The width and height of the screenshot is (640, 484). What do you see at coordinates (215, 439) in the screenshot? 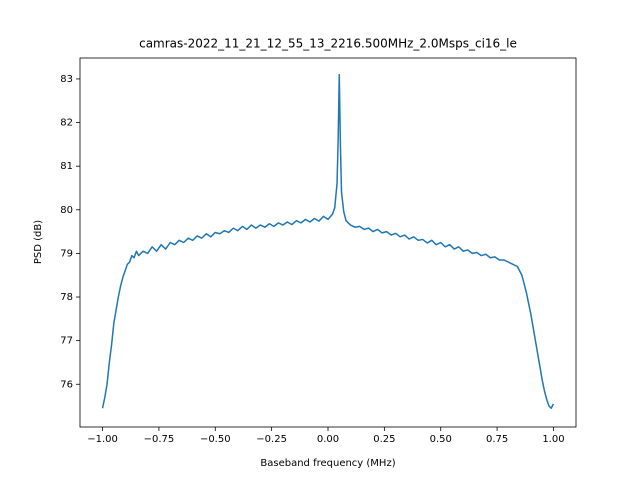
I see `x-tick-label: −0.50` at bounding box center [215, 439].